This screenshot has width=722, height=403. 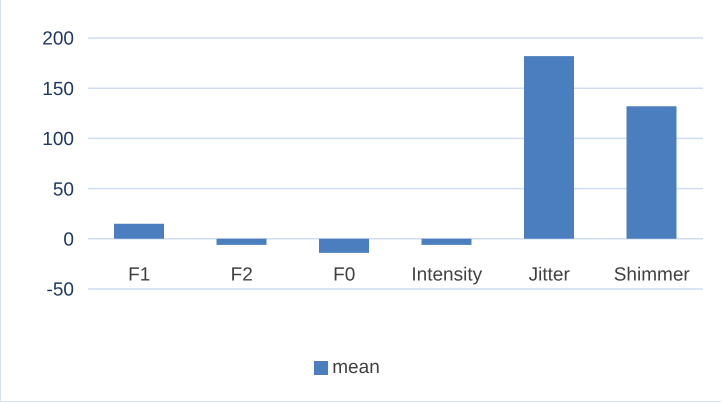 I want to click on y-tick-label: 150, so click(x=58, y=89).